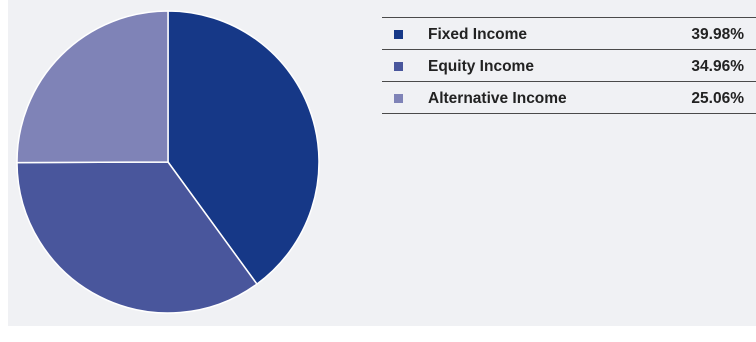 This screenshot has height=342, width=756. Describe the element at coordinates (717, 34) in the screenshot. I see `legend-value-fixed-income: 39.98%` at that location.